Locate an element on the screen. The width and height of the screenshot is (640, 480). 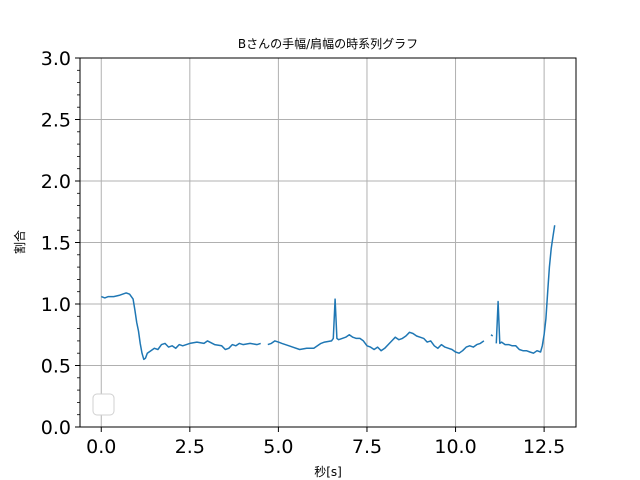
y-tick-label: 2.5 is located at coordinates (56, 121).